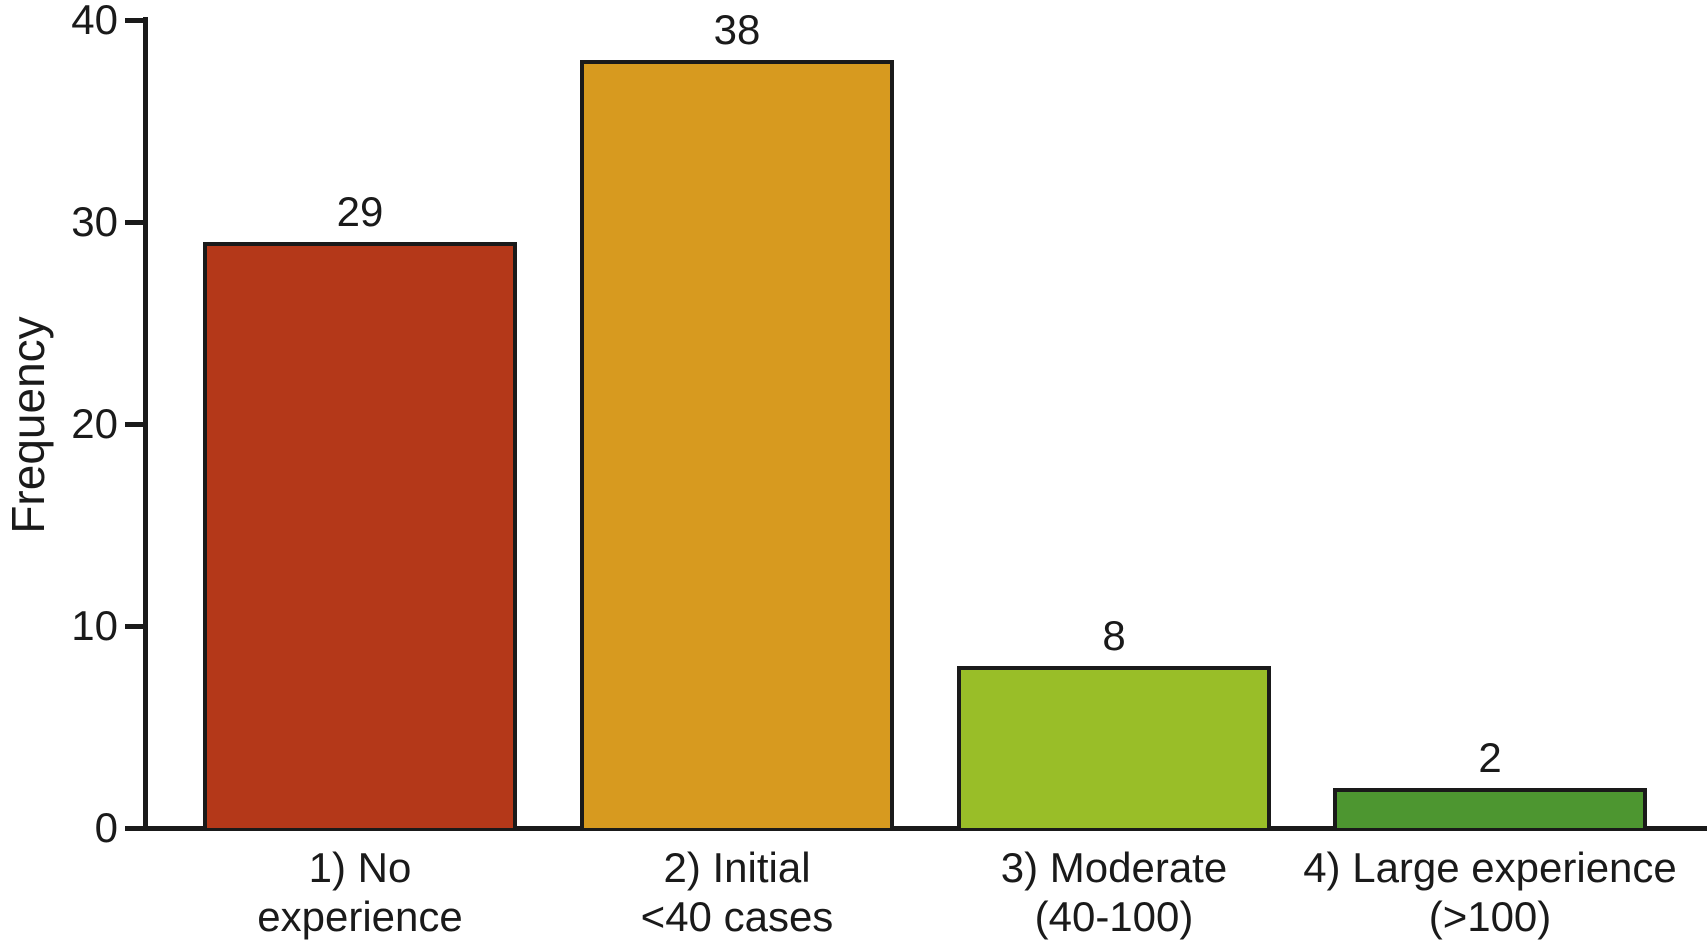 Image resolution: width=1707 pixels, height=946 pixels. Describe the element at coordinates (145, 424) in the screenshot. I see `y-axis-line` at that location.